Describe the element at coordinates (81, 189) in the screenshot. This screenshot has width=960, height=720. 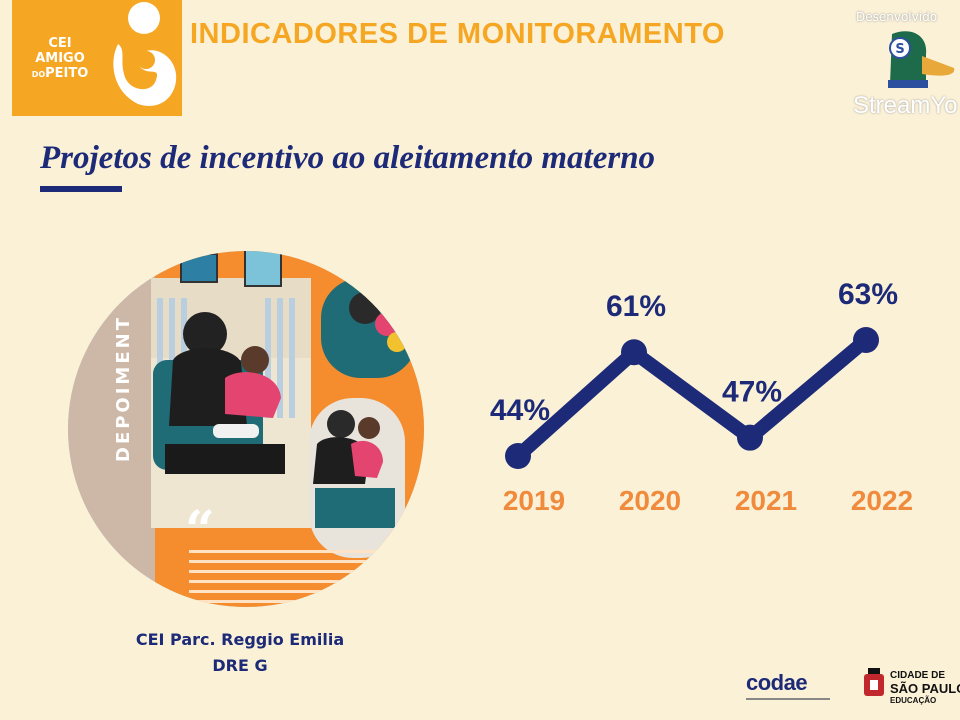
I see `subtitle-underline` at that location.